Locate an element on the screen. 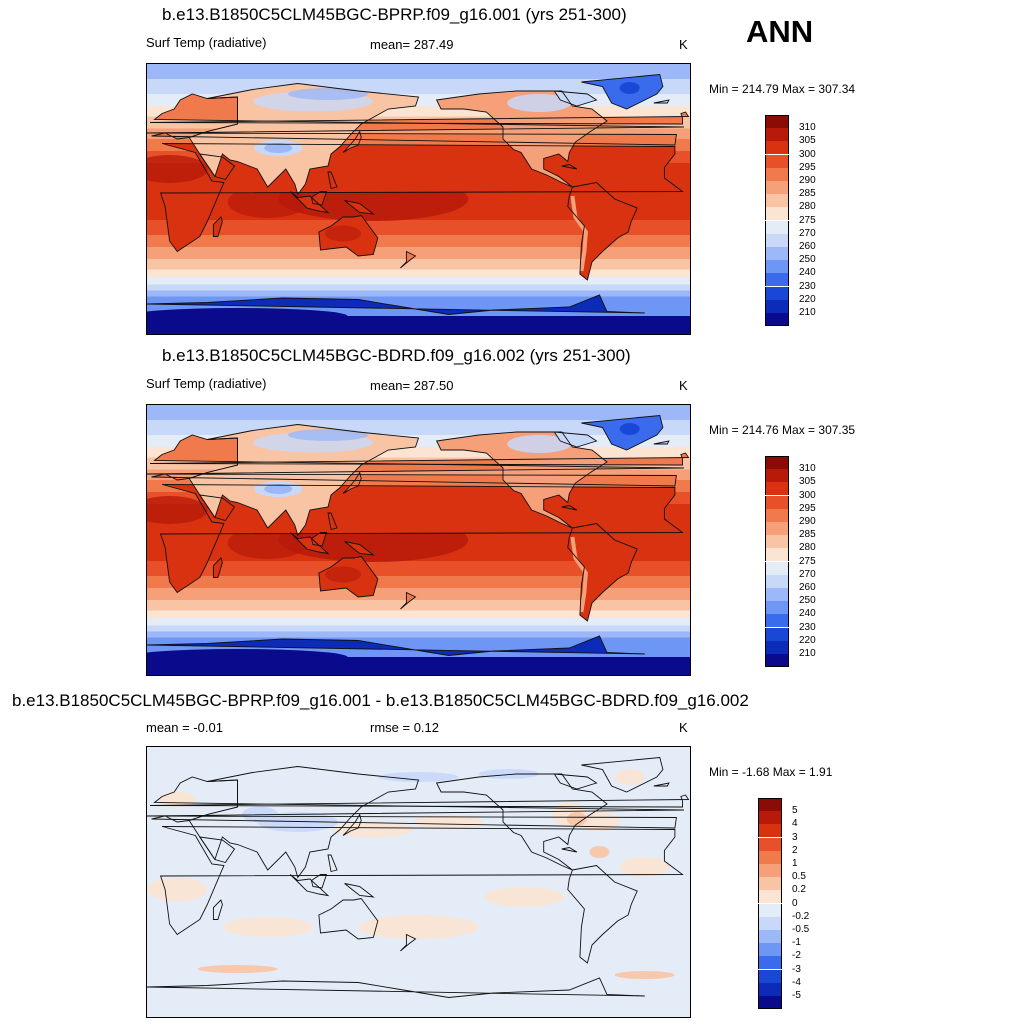  panel-1-variable-label: Surf Temp (radiative) is located at coordinates (206, 42).